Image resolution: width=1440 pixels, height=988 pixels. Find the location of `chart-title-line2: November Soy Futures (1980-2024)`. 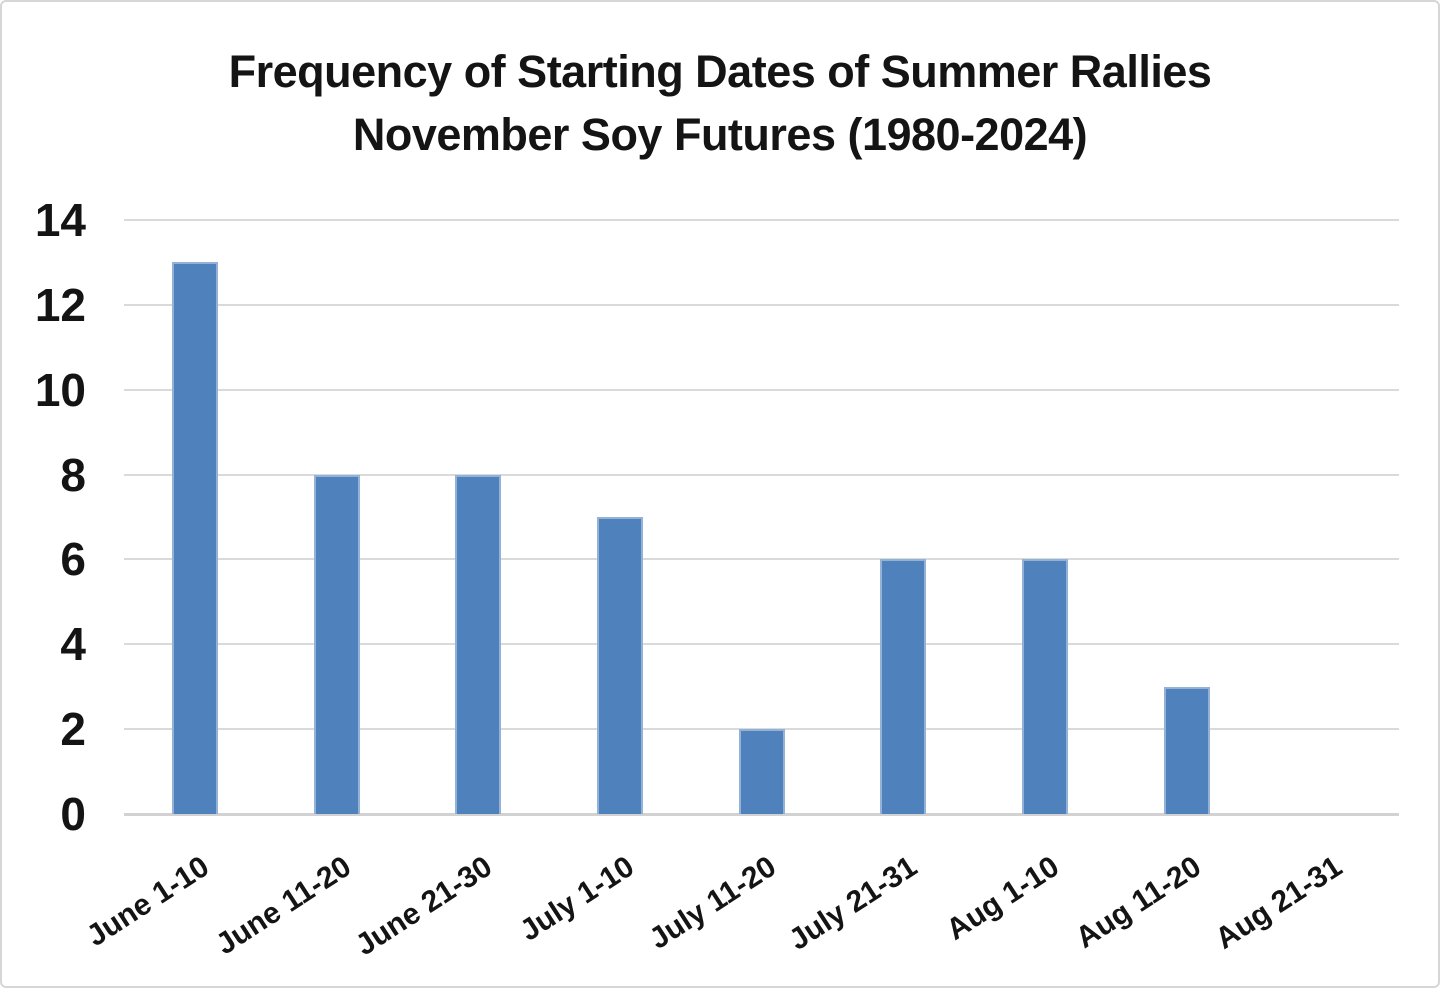

chart-title-line2: November Soy Futures (1980-2024) is located at coordinates (720, 134).